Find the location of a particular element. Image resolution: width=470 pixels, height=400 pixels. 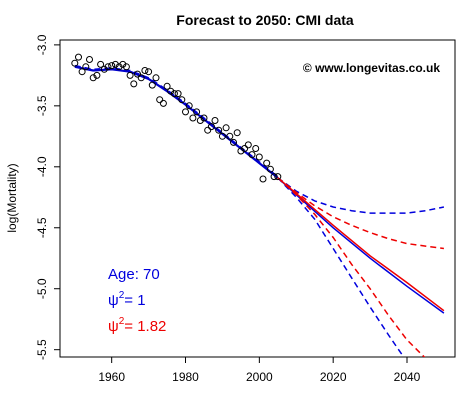

psi-red-value: = 1.82 is located at coordinates (145, 326).